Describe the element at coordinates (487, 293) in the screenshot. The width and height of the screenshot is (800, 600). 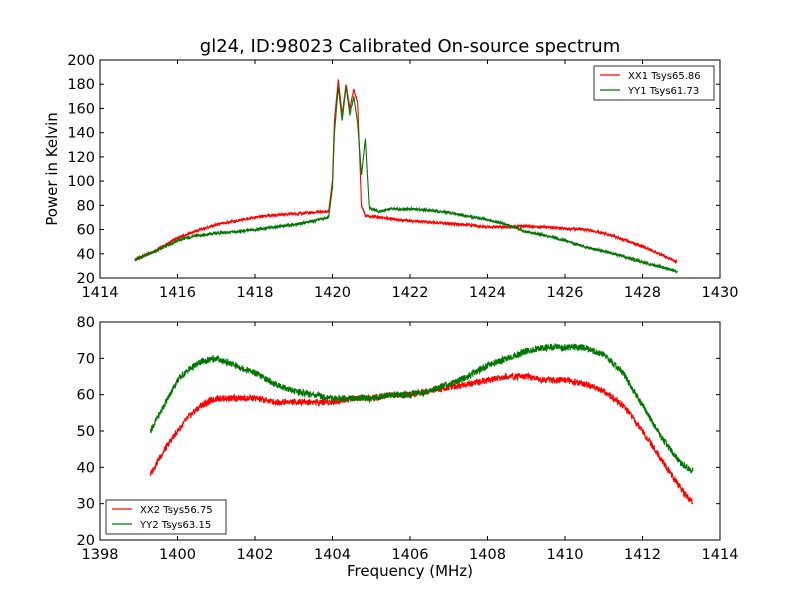
I see `x-tick-label: 1424` at that location.